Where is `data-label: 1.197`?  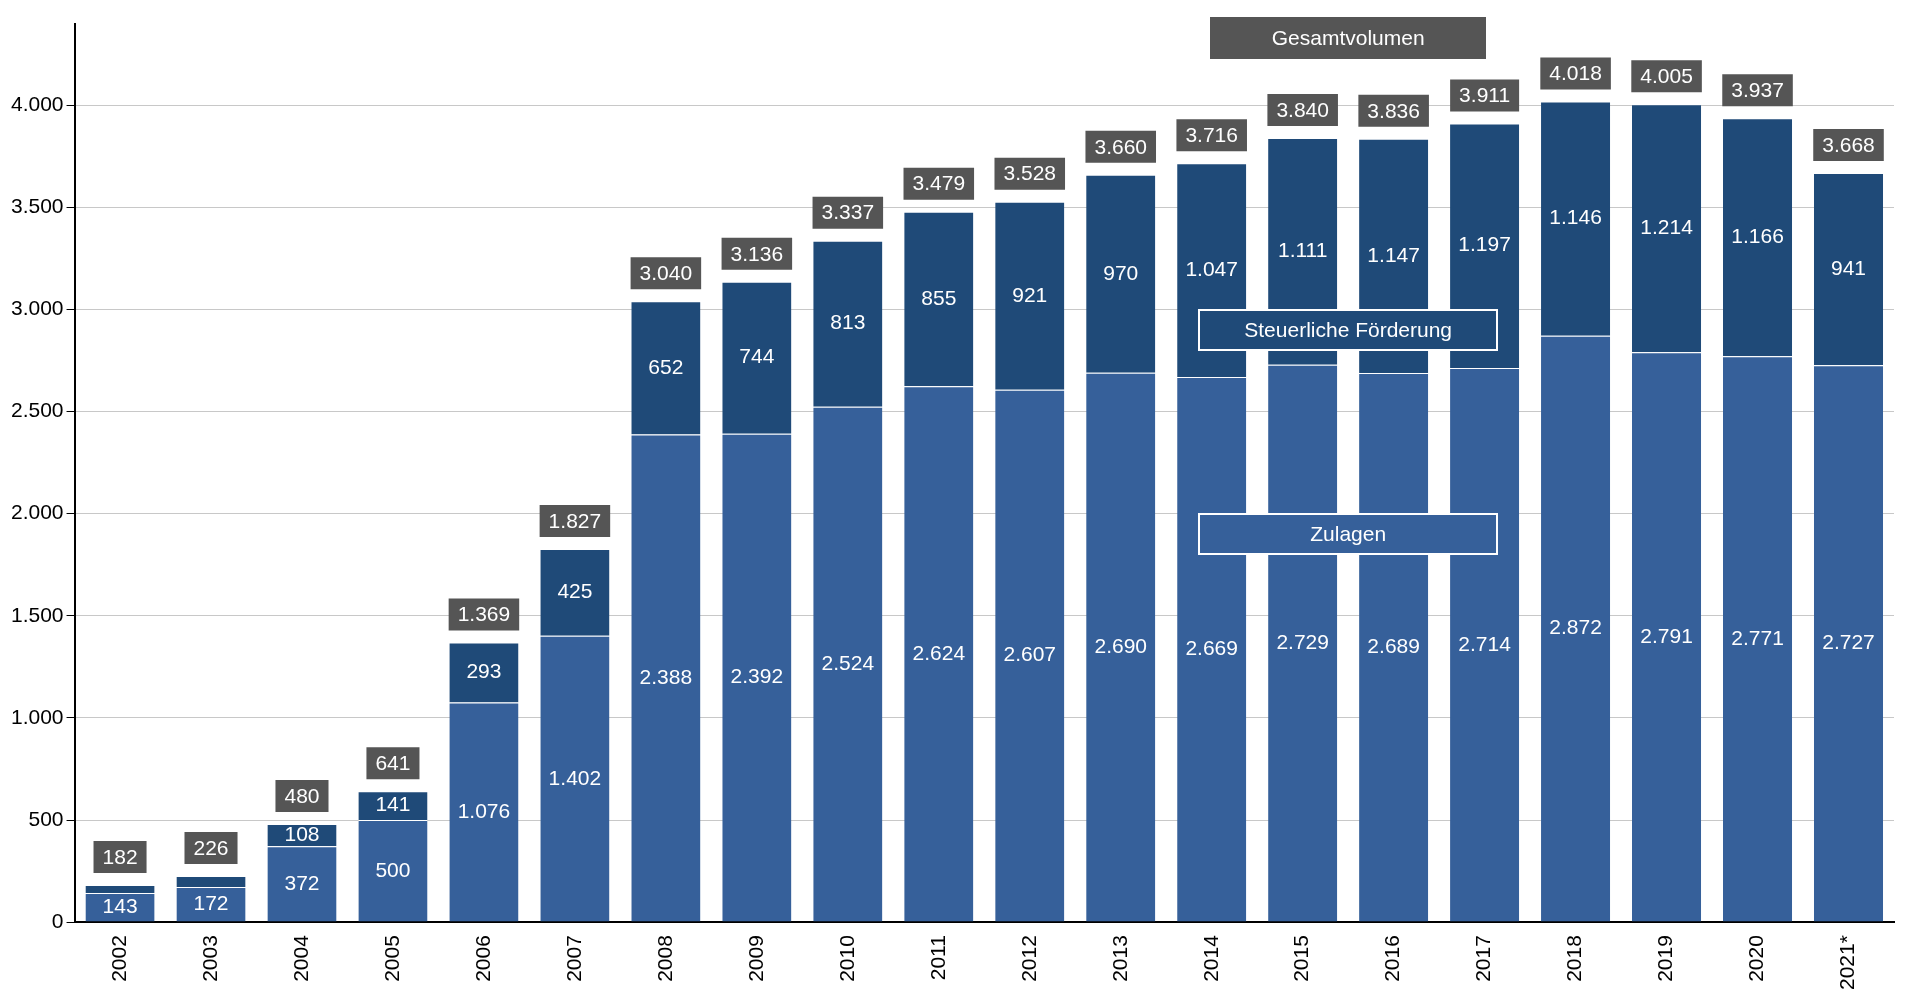
data-label: 1.197 is located at coordinates (1484, 244).